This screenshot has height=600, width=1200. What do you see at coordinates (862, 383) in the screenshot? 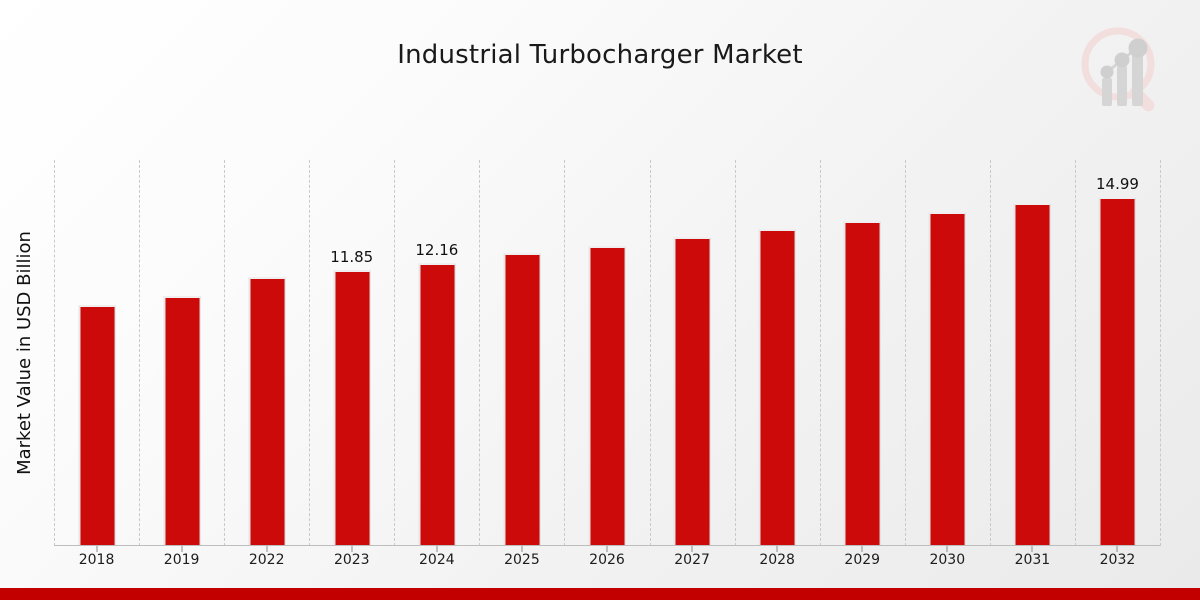
I see `bar-2029` at bounding box center [862, 383].